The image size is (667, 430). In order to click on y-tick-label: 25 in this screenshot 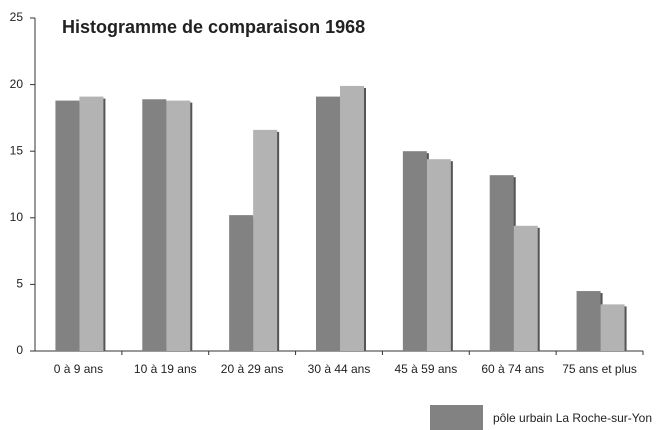, I will do `click(17, 17)`.